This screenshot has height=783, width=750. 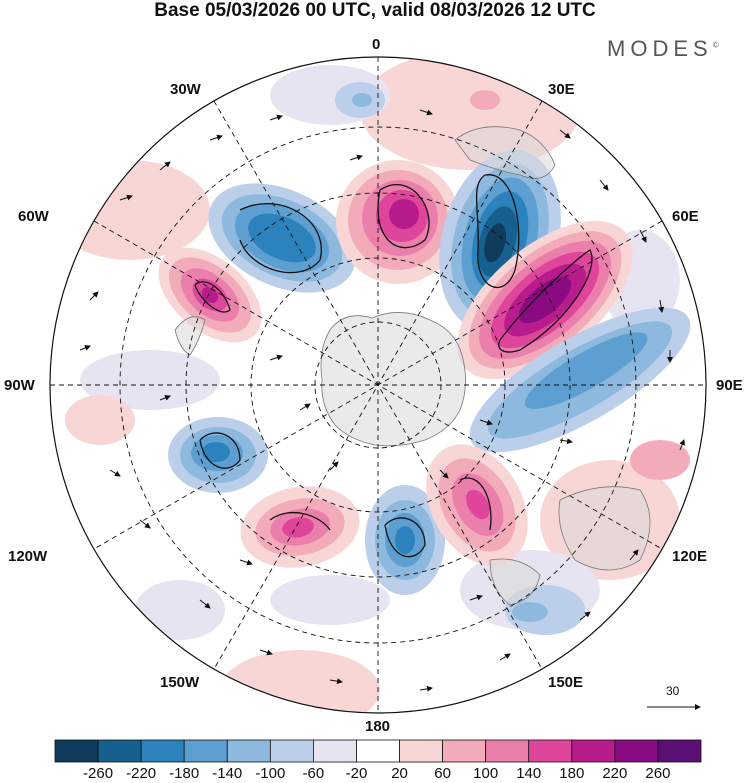 What do you see at coordinates (19, 385) in the screenshot?
I see `lon-label-90w: 90W` at bounding box center [19, 385].